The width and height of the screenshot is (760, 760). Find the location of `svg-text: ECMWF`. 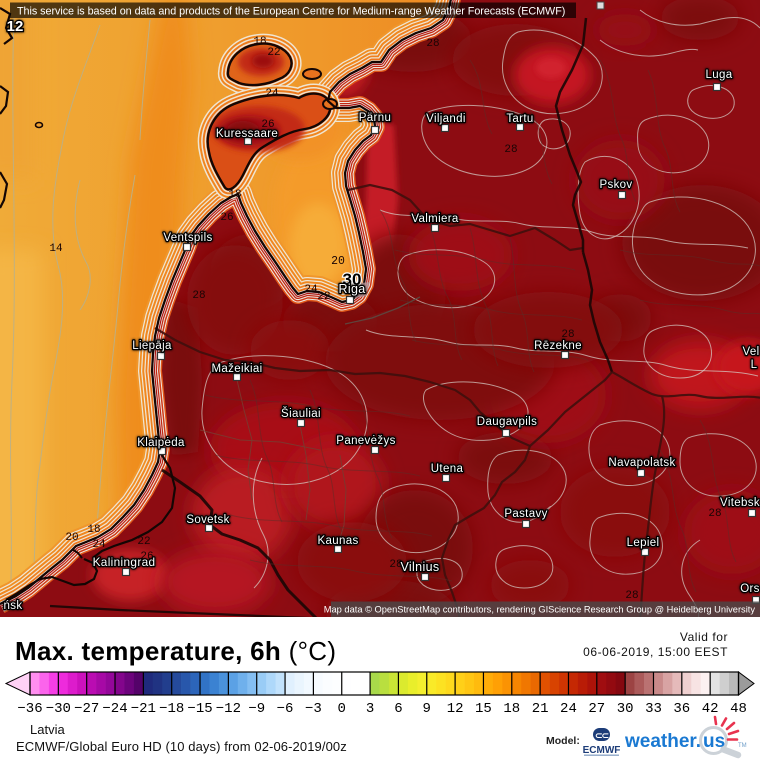

svg-text: ECMWF is located at coordinates (602, 750).